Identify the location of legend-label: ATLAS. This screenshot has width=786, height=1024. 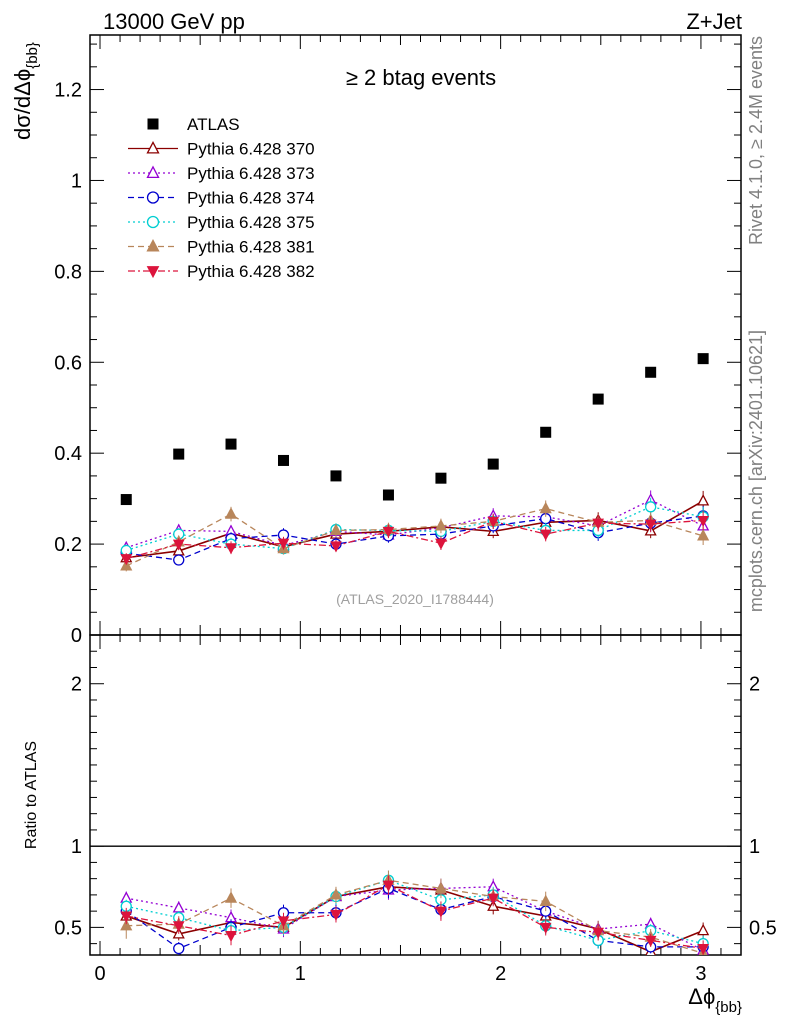
(213, 124).